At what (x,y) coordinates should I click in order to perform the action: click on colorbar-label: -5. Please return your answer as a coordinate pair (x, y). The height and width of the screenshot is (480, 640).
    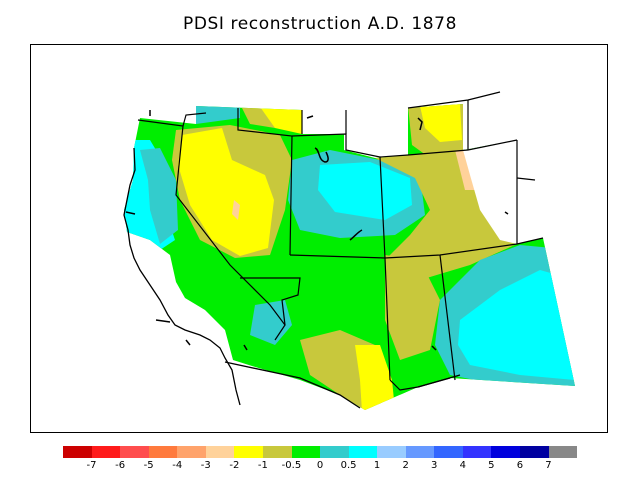
    Looking at the image, I should click on (148, 465).